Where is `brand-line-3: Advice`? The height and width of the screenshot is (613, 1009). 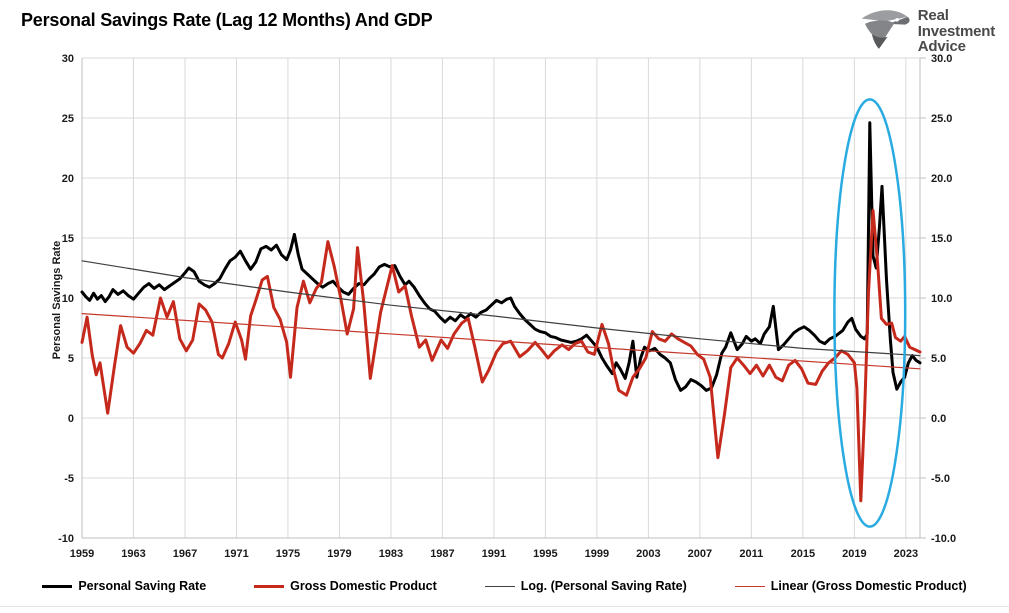 brand-line-3: Advice is located at coordinates (941, 47).